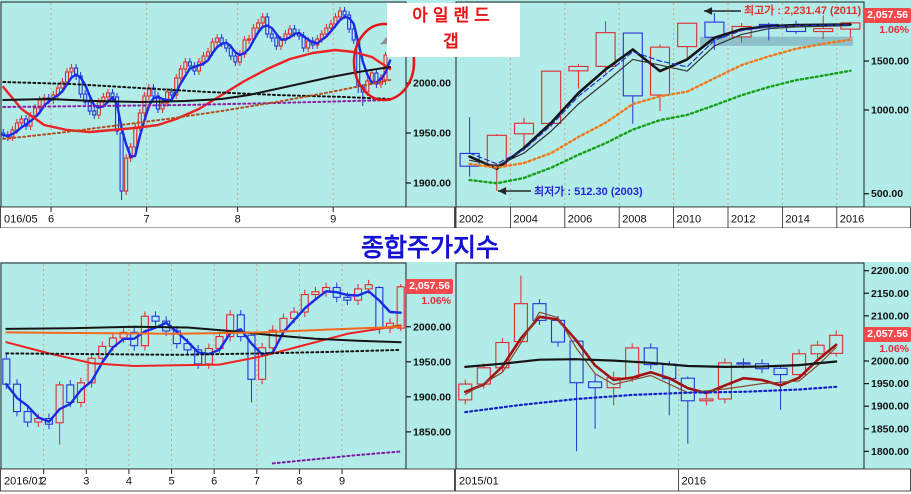 The image size is (911, 494). Describe the element at coordinates (634, 220) in the screenshot. I see `x-axis-label: 2008` at that location.